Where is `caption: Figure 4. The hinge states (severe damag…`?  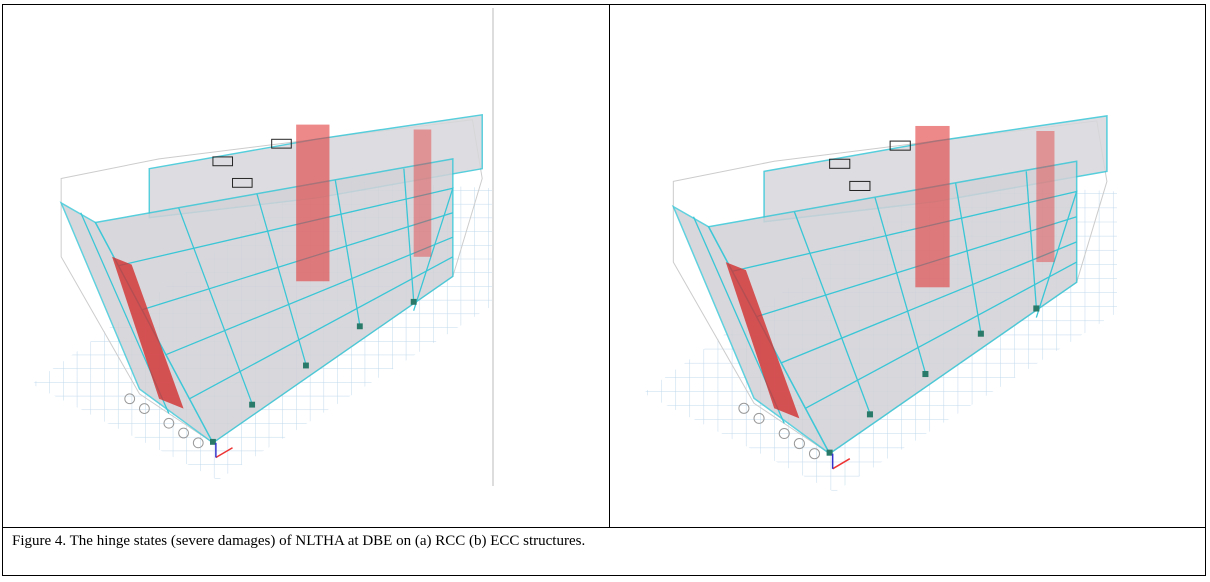 caption: Figure 4. The hinge states (severe damag… is located at coordinates (299, 541).